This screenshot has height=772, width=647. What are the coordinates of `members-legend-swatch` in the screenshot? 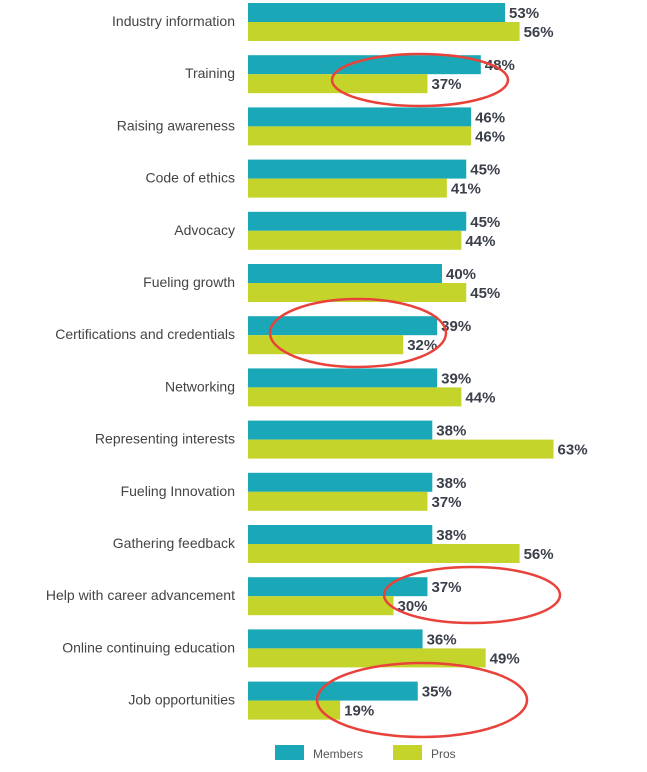 It's located at (289, 752).